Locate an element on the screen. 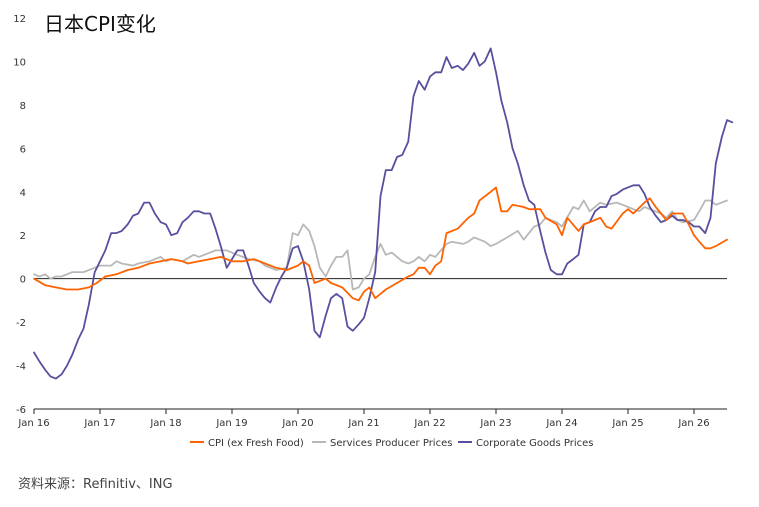 The height and width of the screenshot is (507, 759). x-tick-label: Jan 24 is located at coordinates (561, 423).